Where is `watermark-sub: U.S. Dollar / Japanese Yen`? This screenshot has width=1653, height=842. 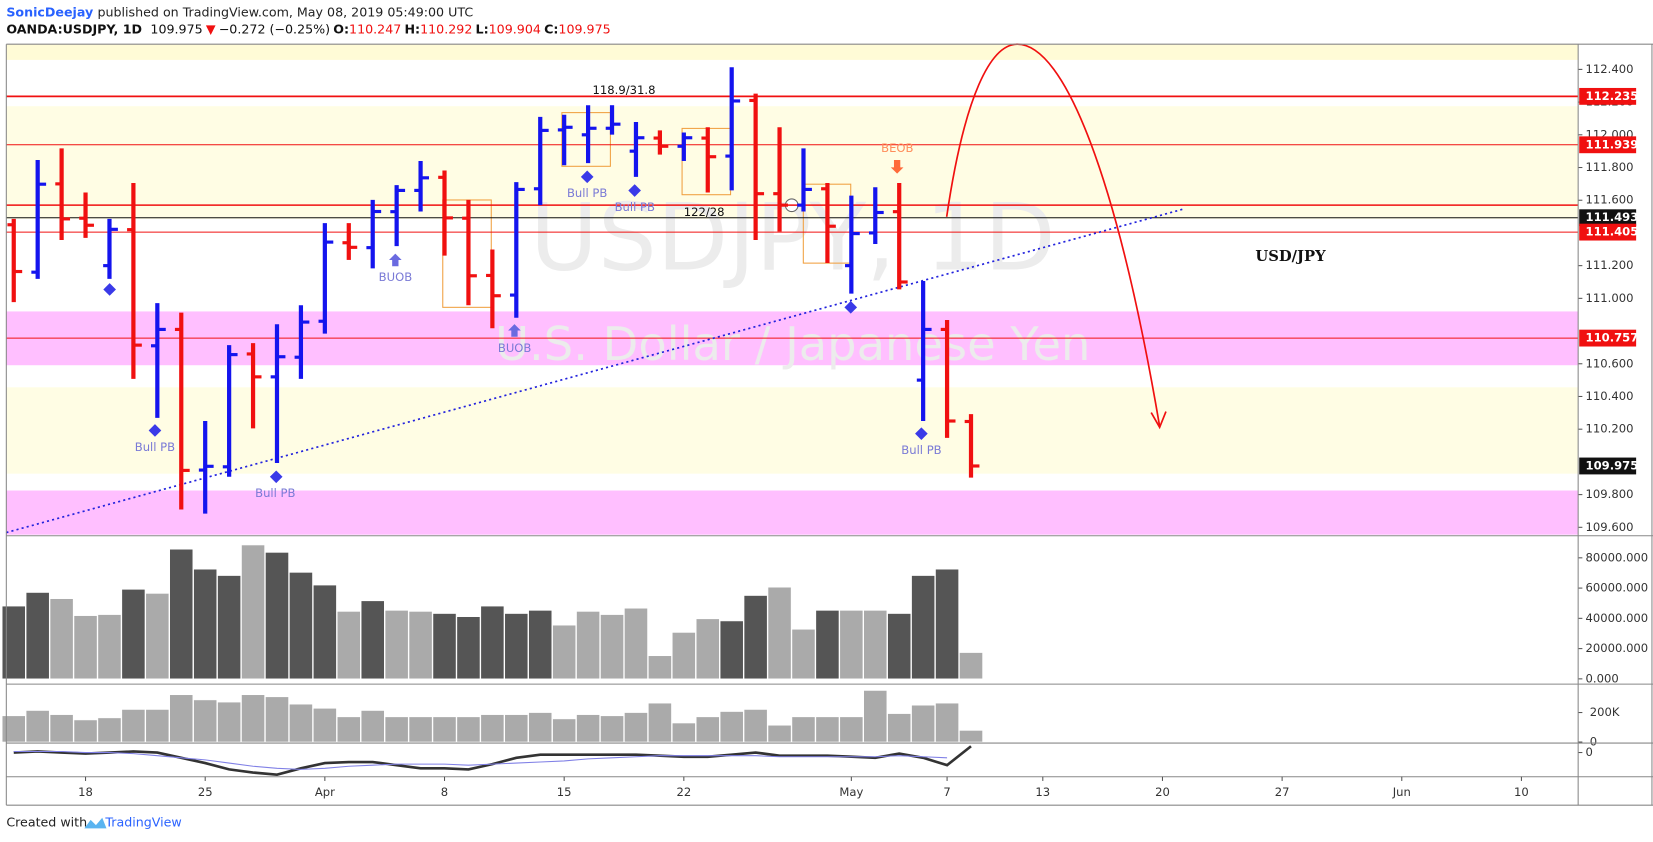
watermark-sub: U.S. Dollar / Japanese Yen is located at coordinates (792, 344).